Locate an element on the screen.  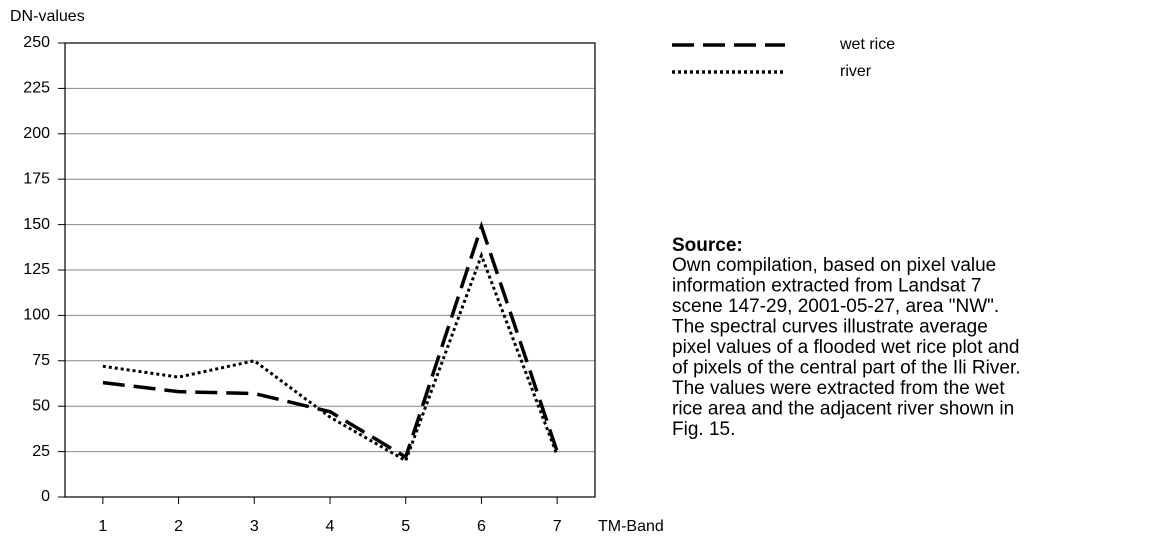
x-tick-label: 5 is located at coordinates (405, 526).